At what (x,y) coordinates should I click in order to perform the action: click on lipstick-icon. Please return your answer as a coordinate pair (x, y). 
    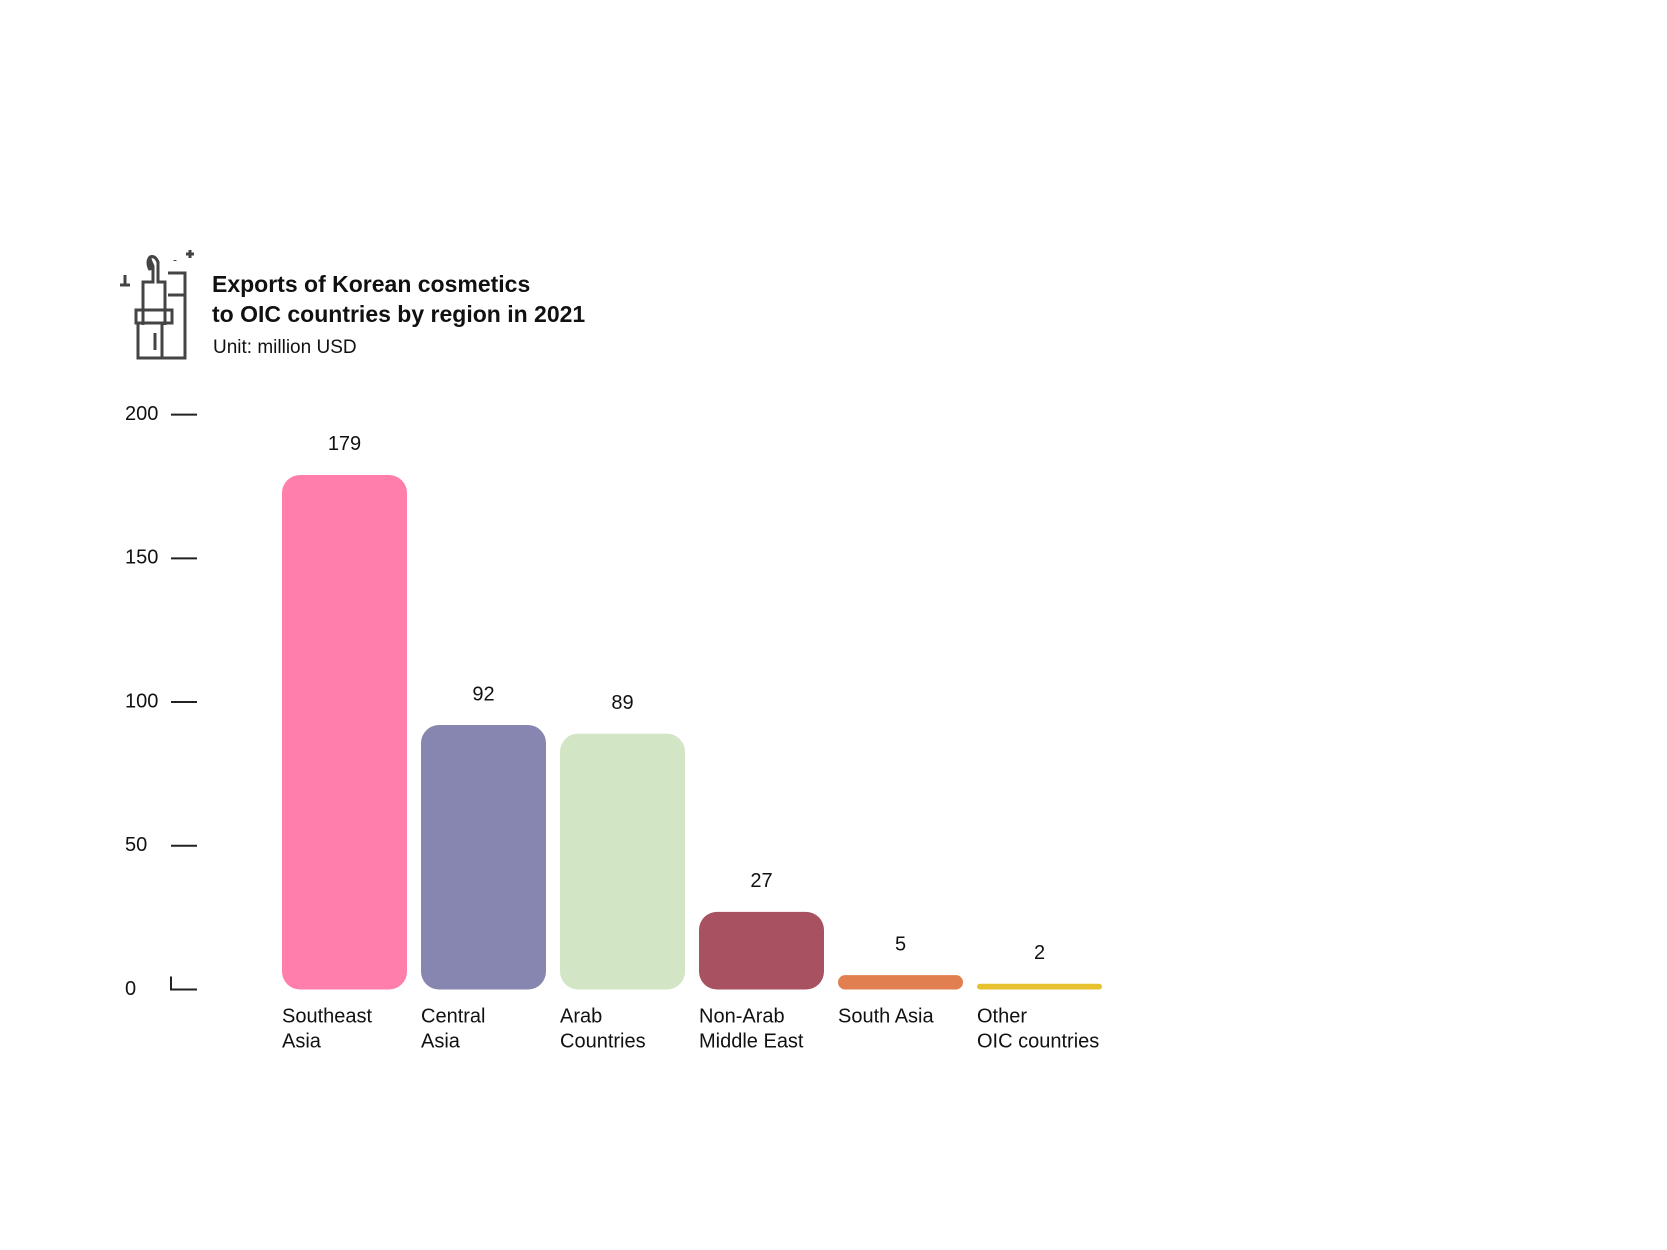
    Looking at the image, I should click on (157, 305).